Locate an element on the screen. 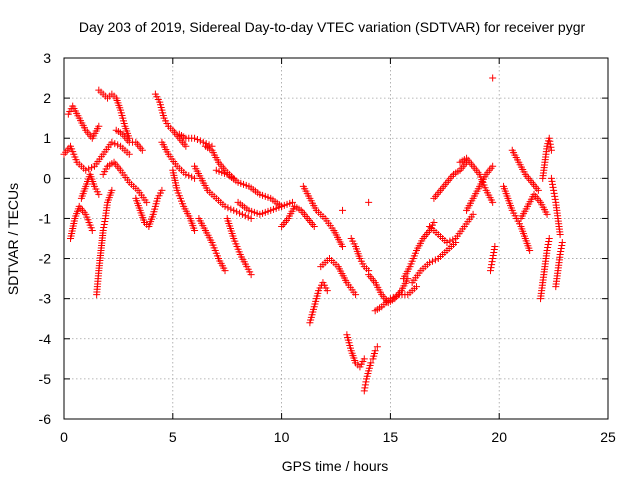  x-tick-label: 5 is located at coordinates (173, 437).